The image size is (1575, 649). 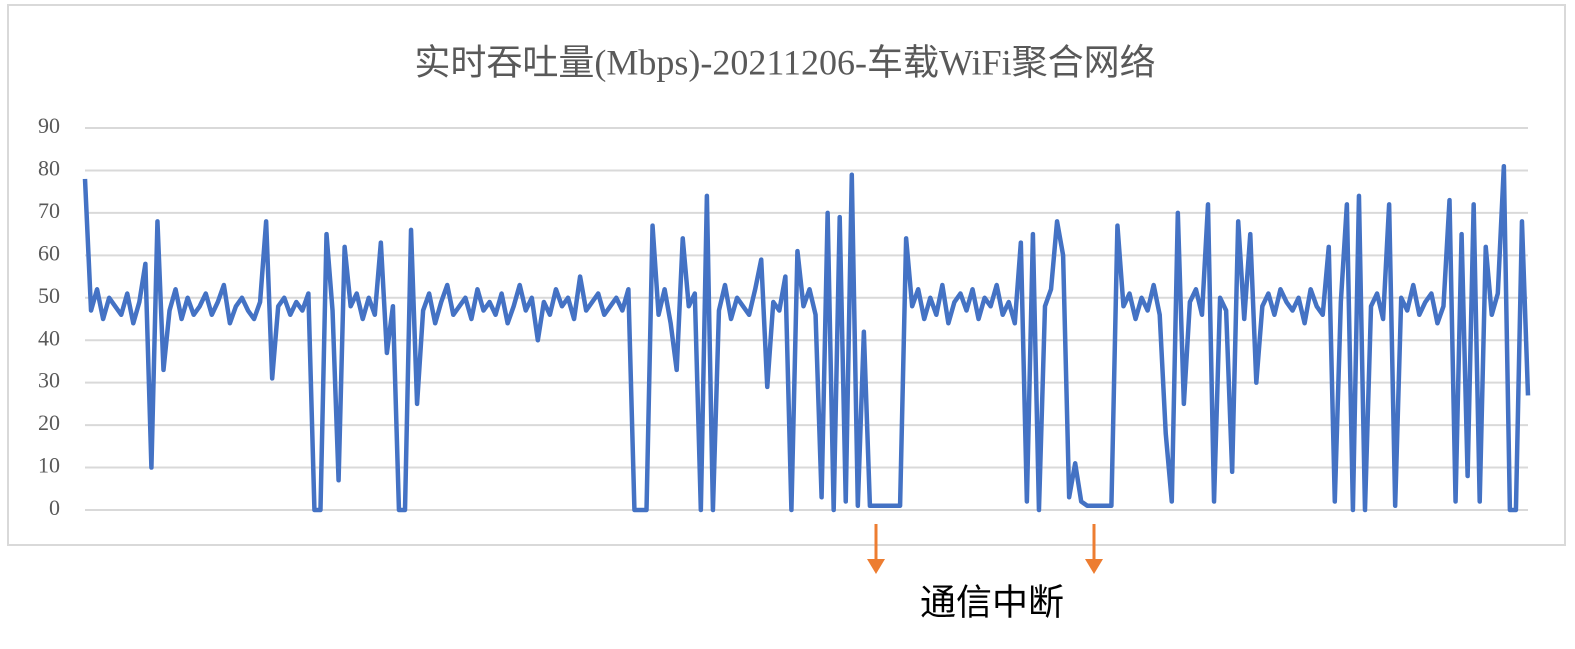 What do you see at coordinates (49, 252) in the screenshot?
I see `y-tick-label: 60` at bounding box center [49, 252].